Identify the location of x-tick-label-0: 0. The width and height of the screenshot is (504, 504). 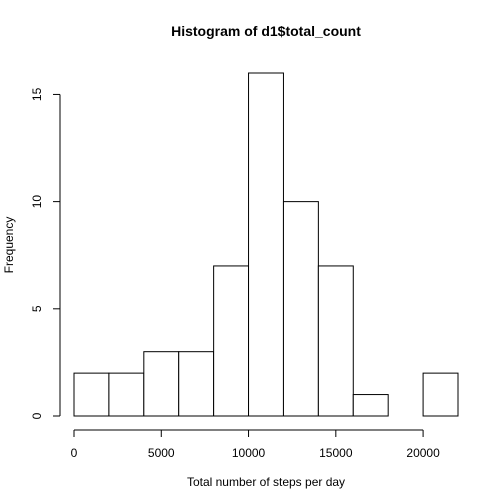
(74, 453).